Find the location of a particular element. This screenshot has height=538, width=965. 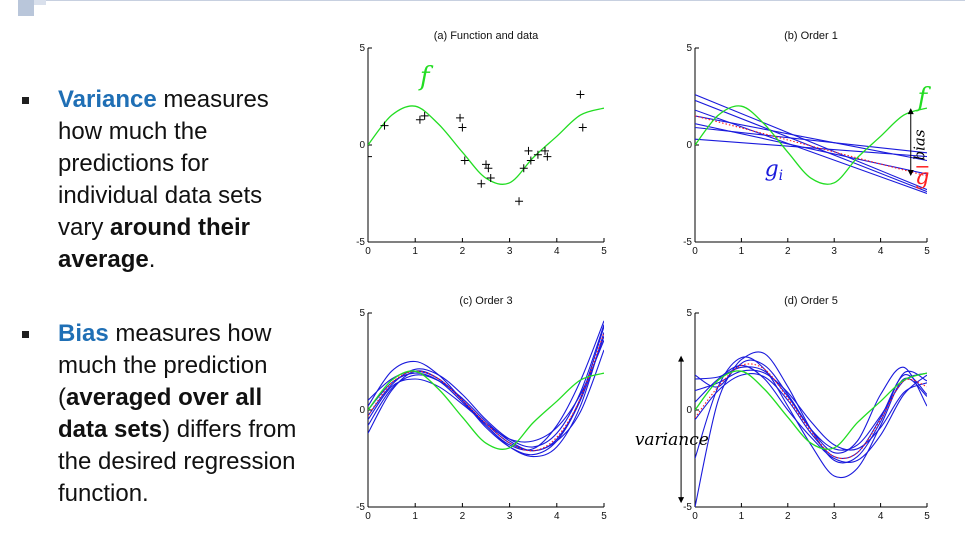

bullet-text: measures how much the prediction ( is located at coordinates (165, 365).